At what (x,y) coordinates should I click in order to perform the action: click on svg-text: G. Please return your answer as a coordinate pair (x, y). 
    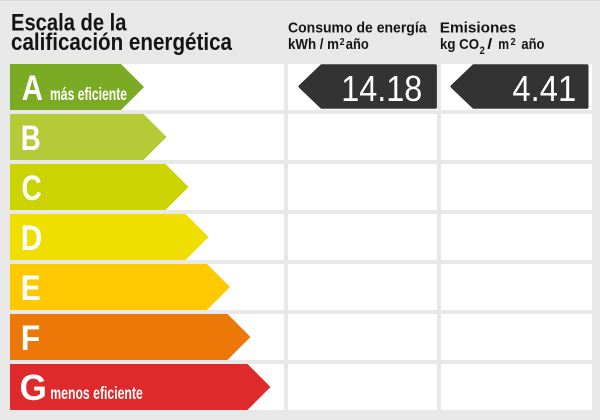
    Looking at the image, I should click on (33, 387).